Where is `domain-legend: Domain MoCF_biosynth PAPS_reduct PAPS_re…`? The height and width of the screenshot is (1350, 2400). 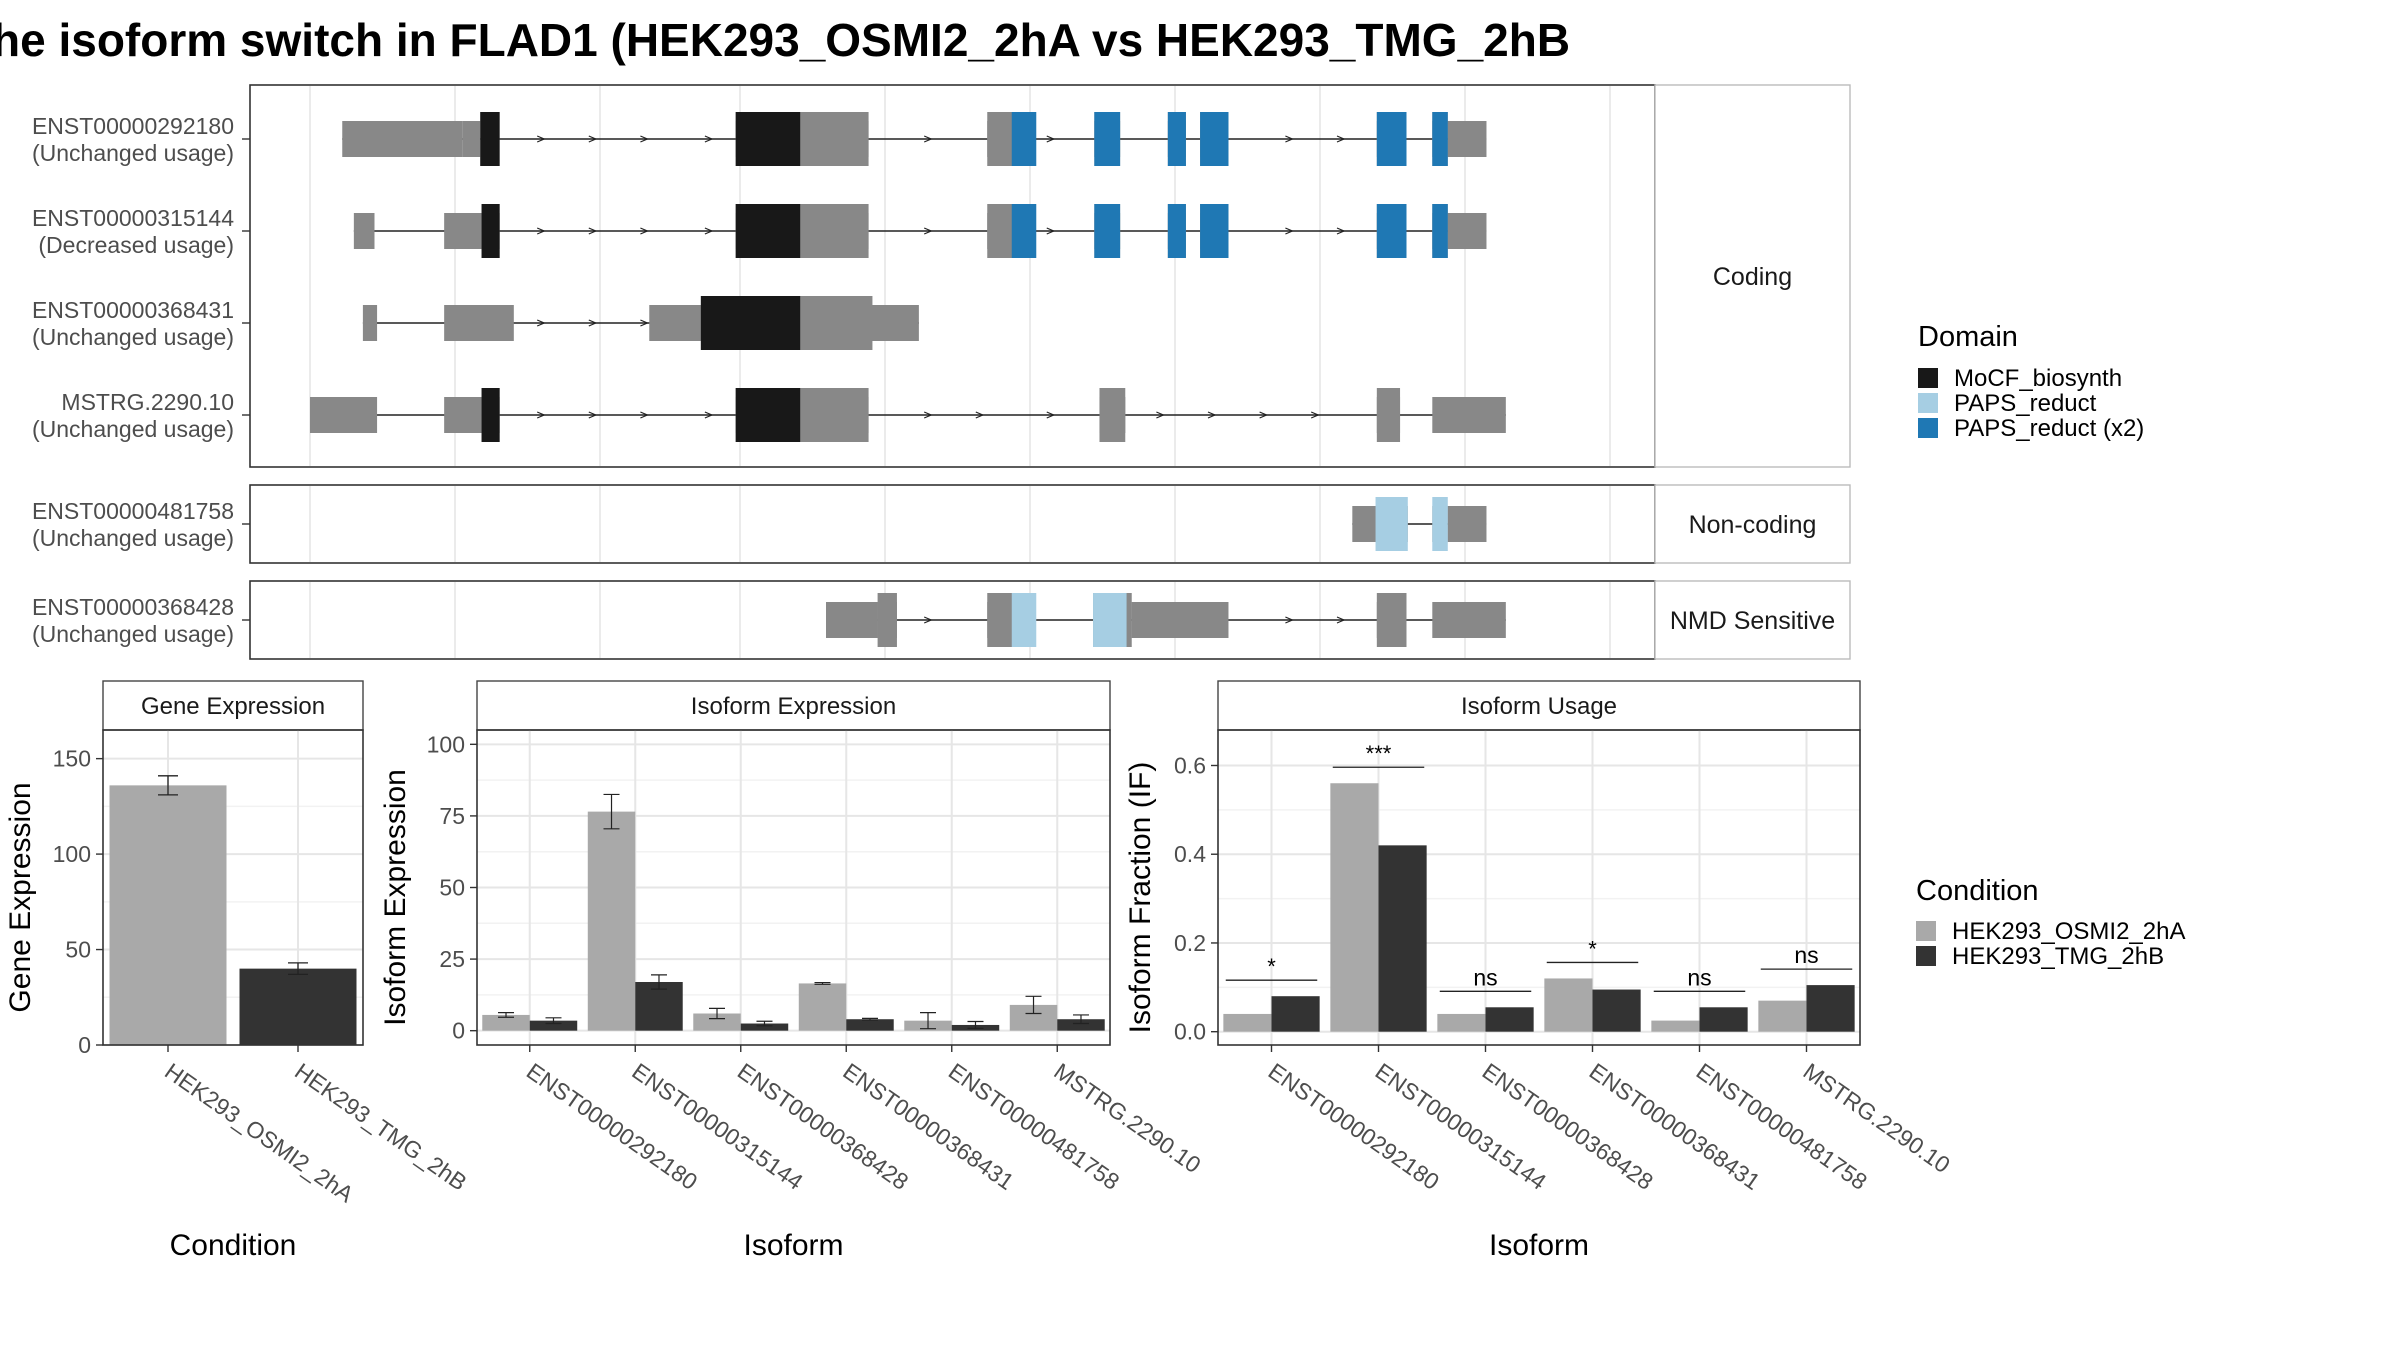
domain-legend: Domain MoCF_biosynth PAPS_reduct PAPS_re… is located at coordinates (2031, 381).